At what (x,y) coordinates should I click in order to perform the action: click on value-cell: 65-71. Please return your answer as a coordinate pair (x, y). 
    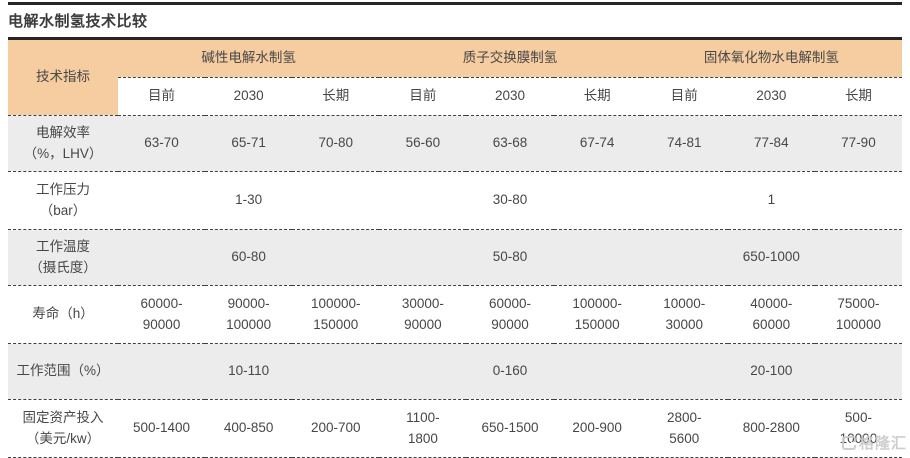
    Looking at the image, I should click on (249, 143).